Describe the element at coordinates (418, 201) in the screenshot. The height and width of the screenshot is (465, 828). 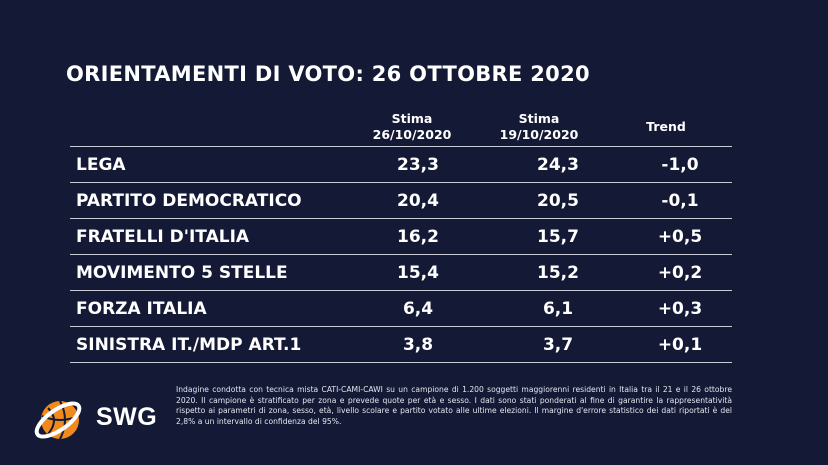
I see `estimate-current: 20,4` at that location.